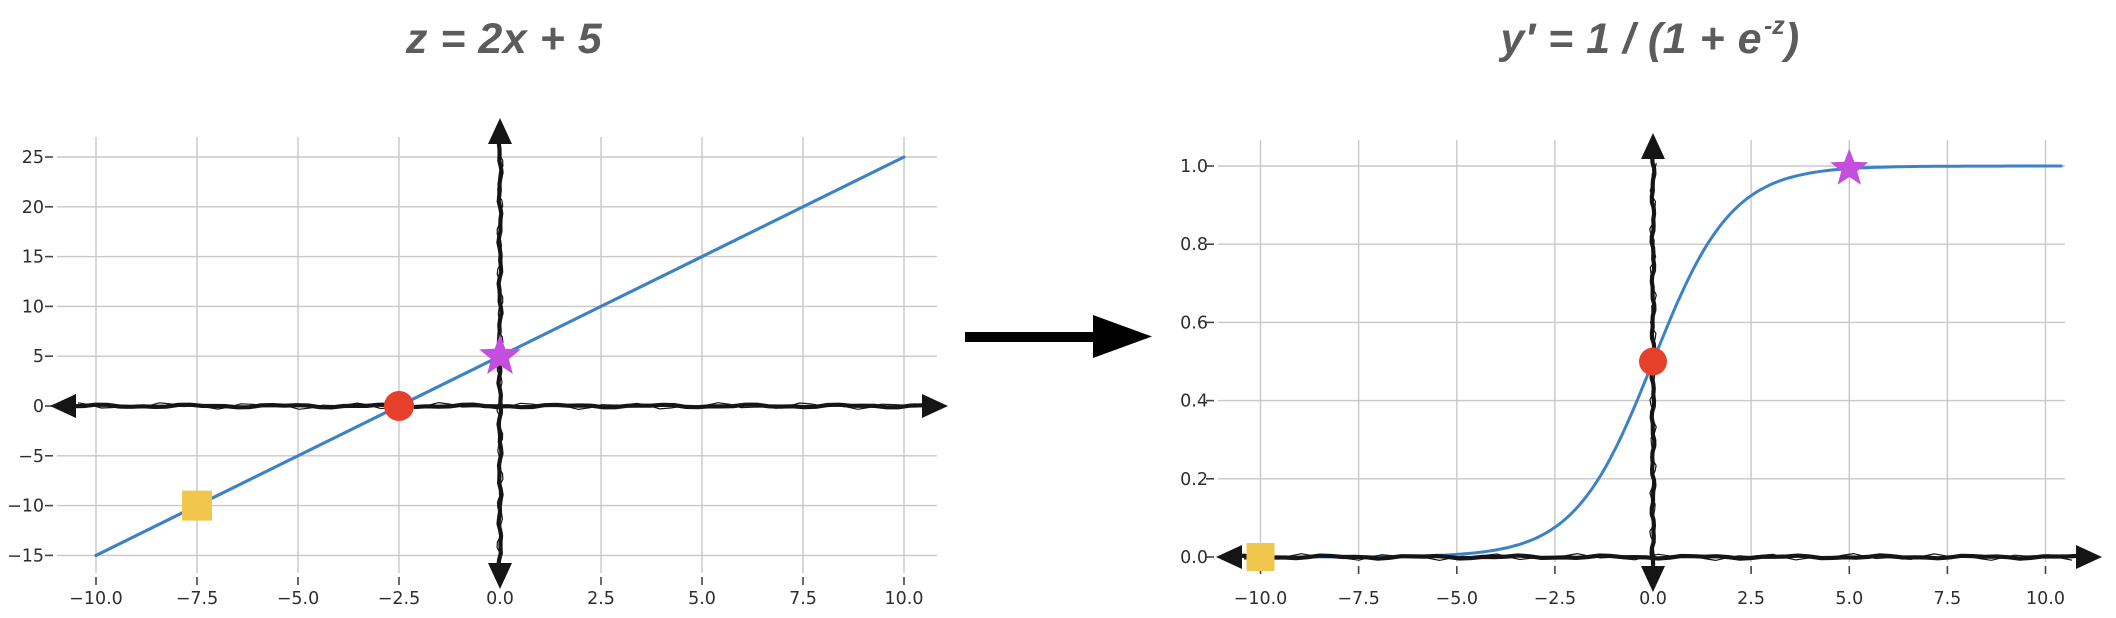 The width and height of the screenshot is (2116, 618). What do you see at coordinates (33, 208) in the screenshot?
I see `svg-text: 20` at bounding box center [33, 208].